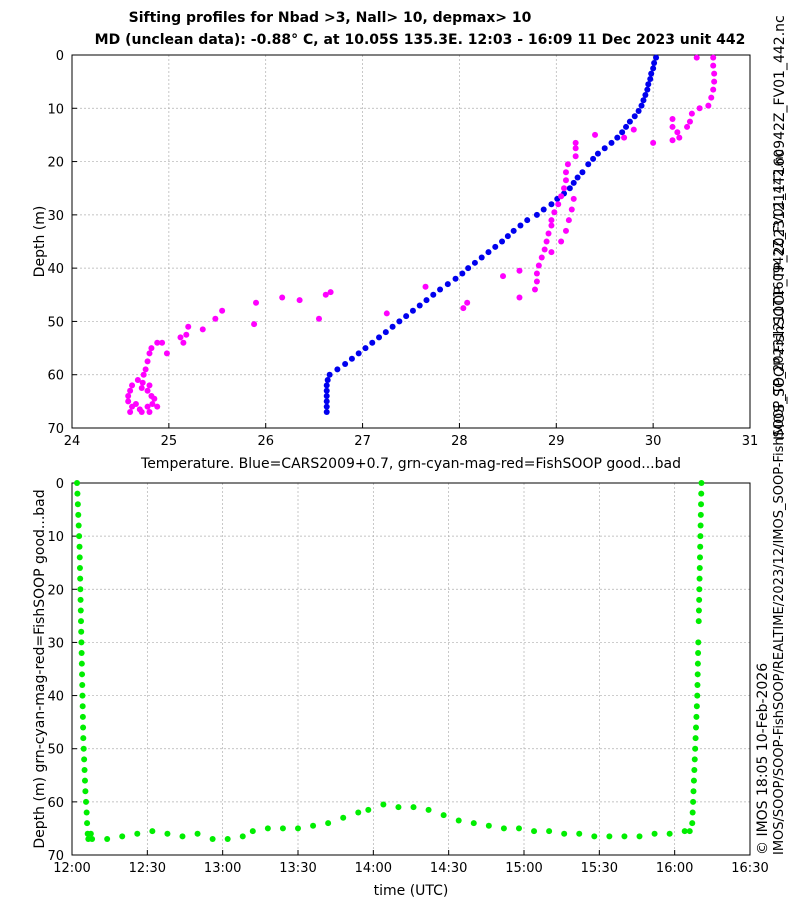  What do you see at coordinates (373, 868) in the screenshot?
I see `x-tick-label: 14:00` at bounding box center [373, 868].